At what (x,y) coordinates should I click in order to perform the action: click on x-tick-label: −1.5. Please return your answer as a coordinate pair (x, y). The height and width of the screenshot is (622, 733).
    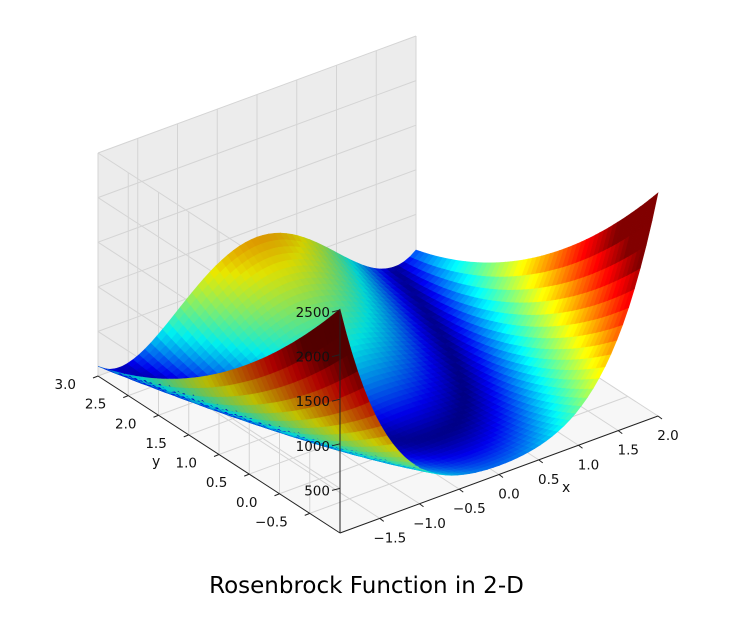
    Looking at the image, I should click on (389, 538).